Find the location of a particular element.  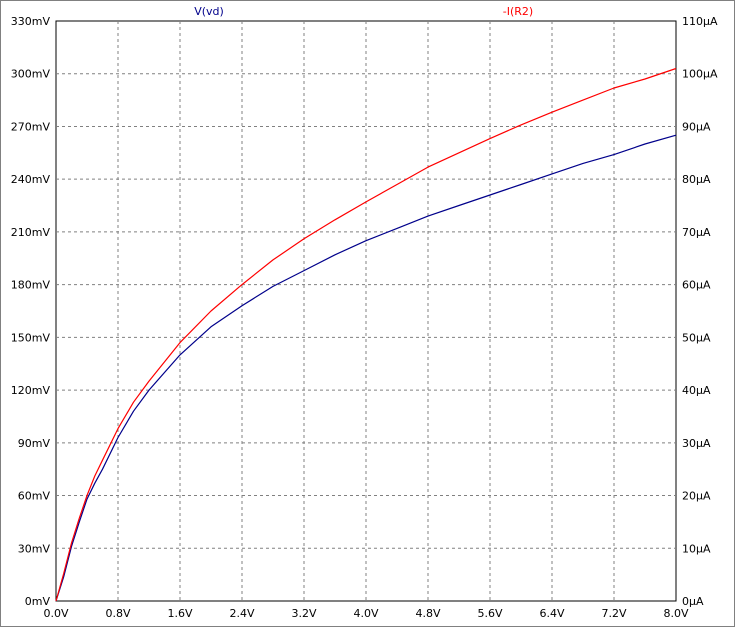

y-left-tick-label: 180mV is located at coordinates (31, 285).